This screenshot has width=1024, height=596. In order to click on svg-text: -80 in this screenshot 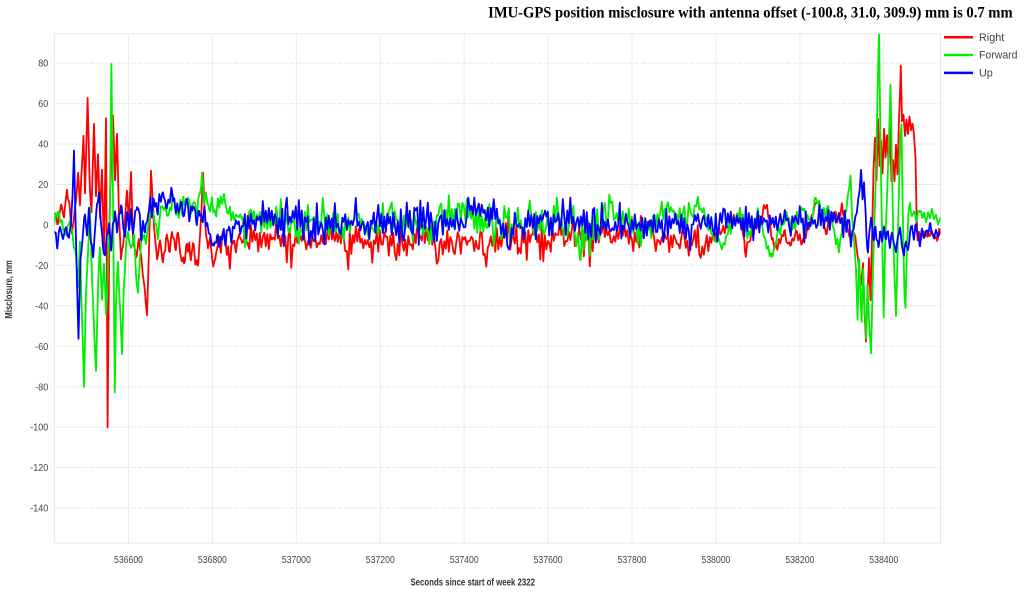, I will do `click(41, 387)`.